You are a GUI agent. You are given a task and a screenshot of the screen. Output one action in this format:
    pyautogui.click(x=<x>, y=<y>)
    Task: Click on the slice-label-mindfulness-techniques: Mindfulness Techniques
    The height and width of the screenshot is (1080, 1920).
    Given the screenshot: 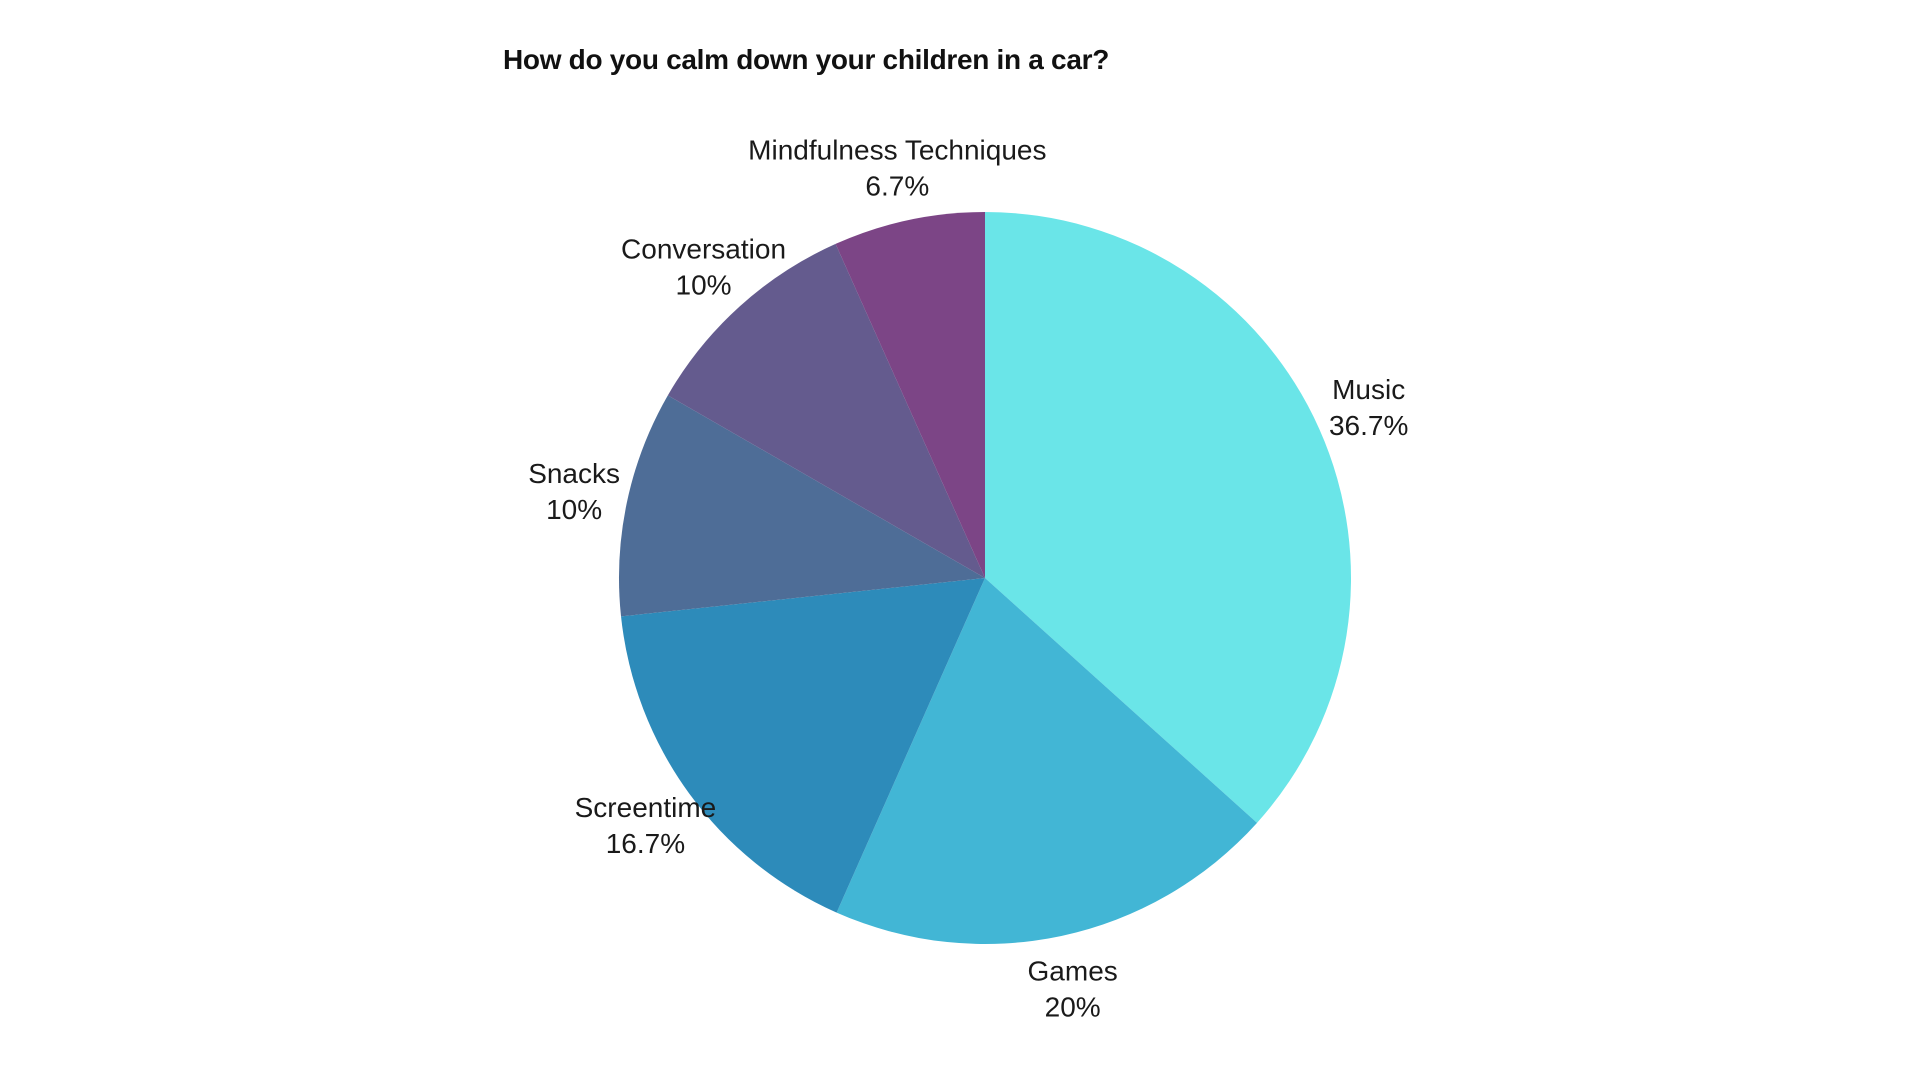 What is the action you would take?
    pyautogui.click(x=897, y=149)
    